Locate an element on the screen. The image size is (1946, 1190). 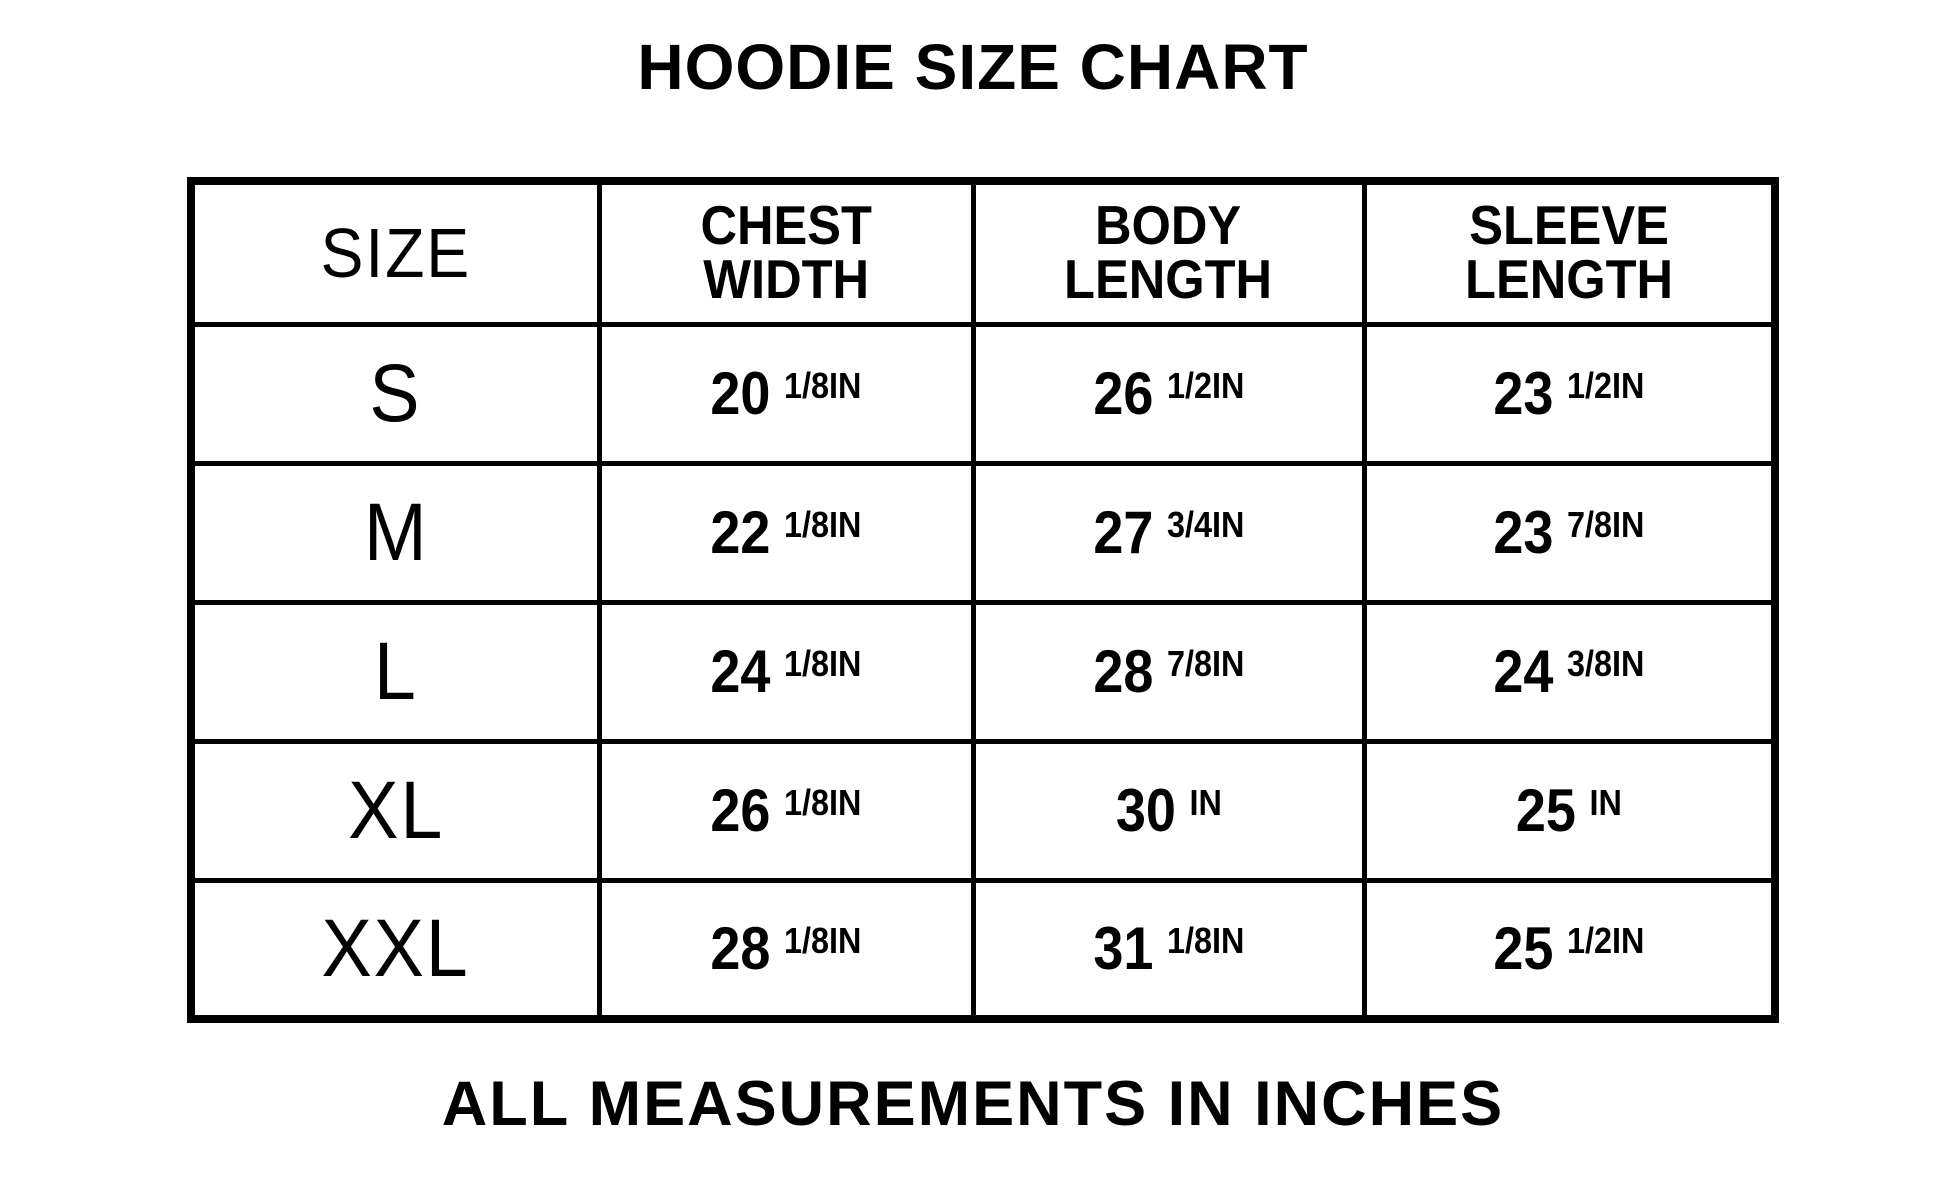
measurement-value: 23 1/2IN is located at coordinates (1569, 393).